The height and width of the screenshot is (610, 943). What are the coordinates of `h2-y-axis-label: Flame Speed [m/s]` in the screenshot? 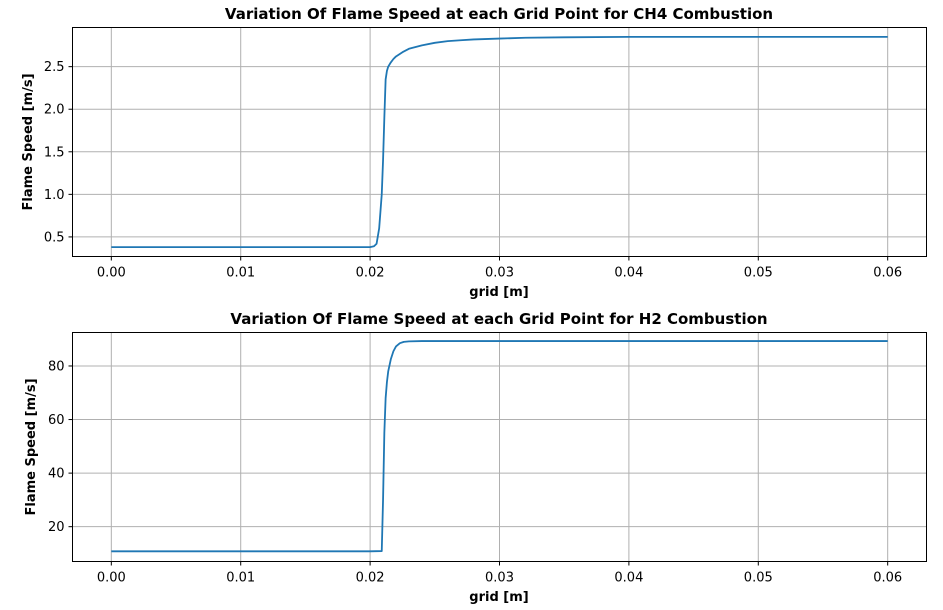 It's located at (31, 446).